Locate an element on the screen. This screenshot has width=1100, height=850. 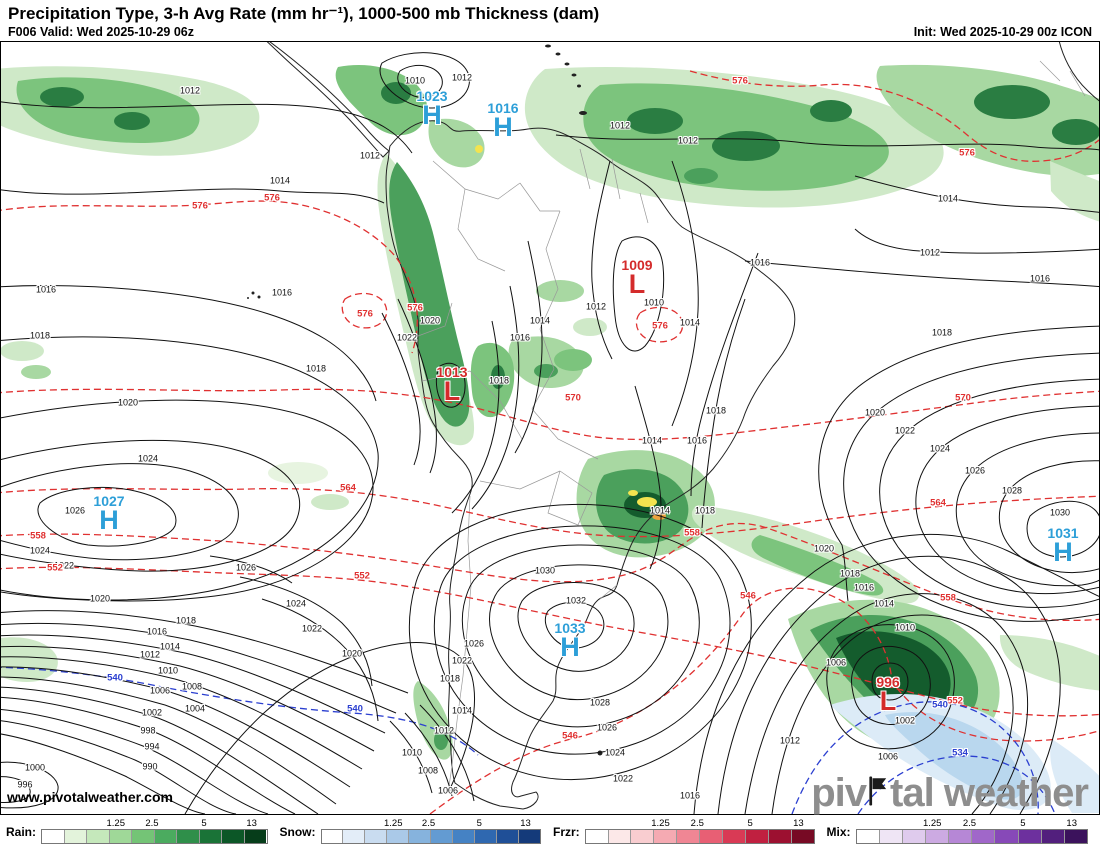
legend-label: Mix: is located at coordinates (838, 832).